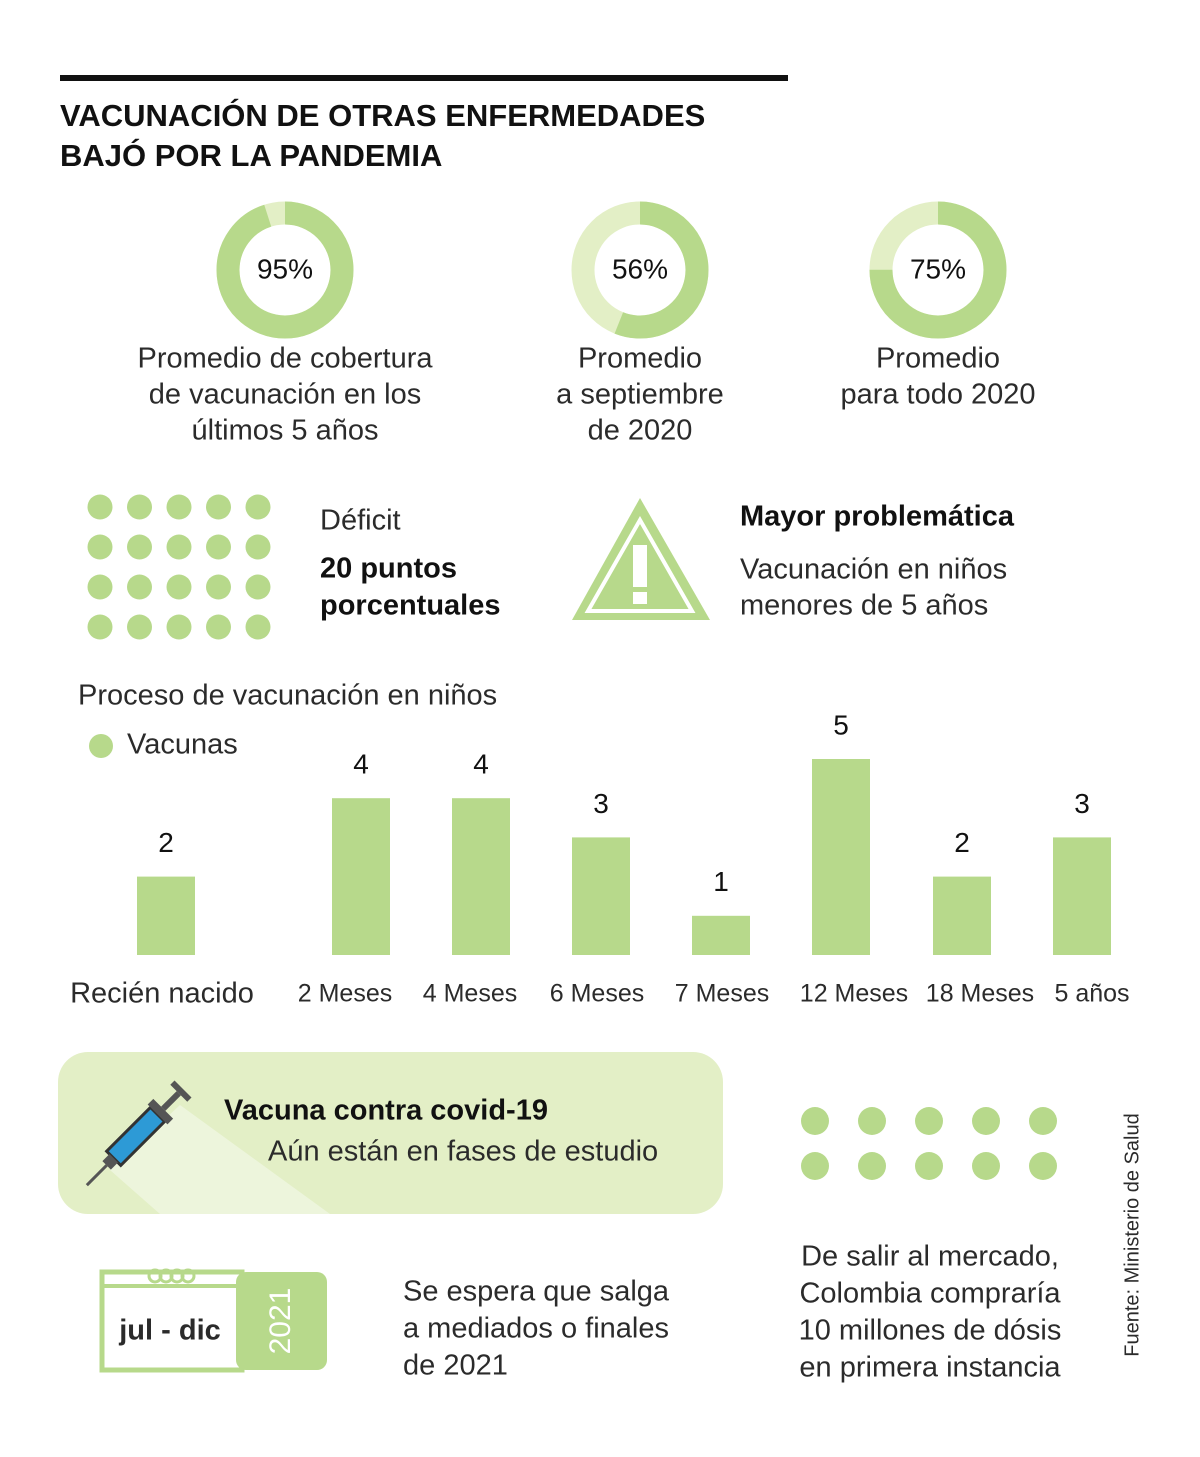 The width and height of the screenshot is (1200, 1457). Describe the element at coordinates (360, 521) in the screenshot. I see `deficit-label: Déficit` at that location.